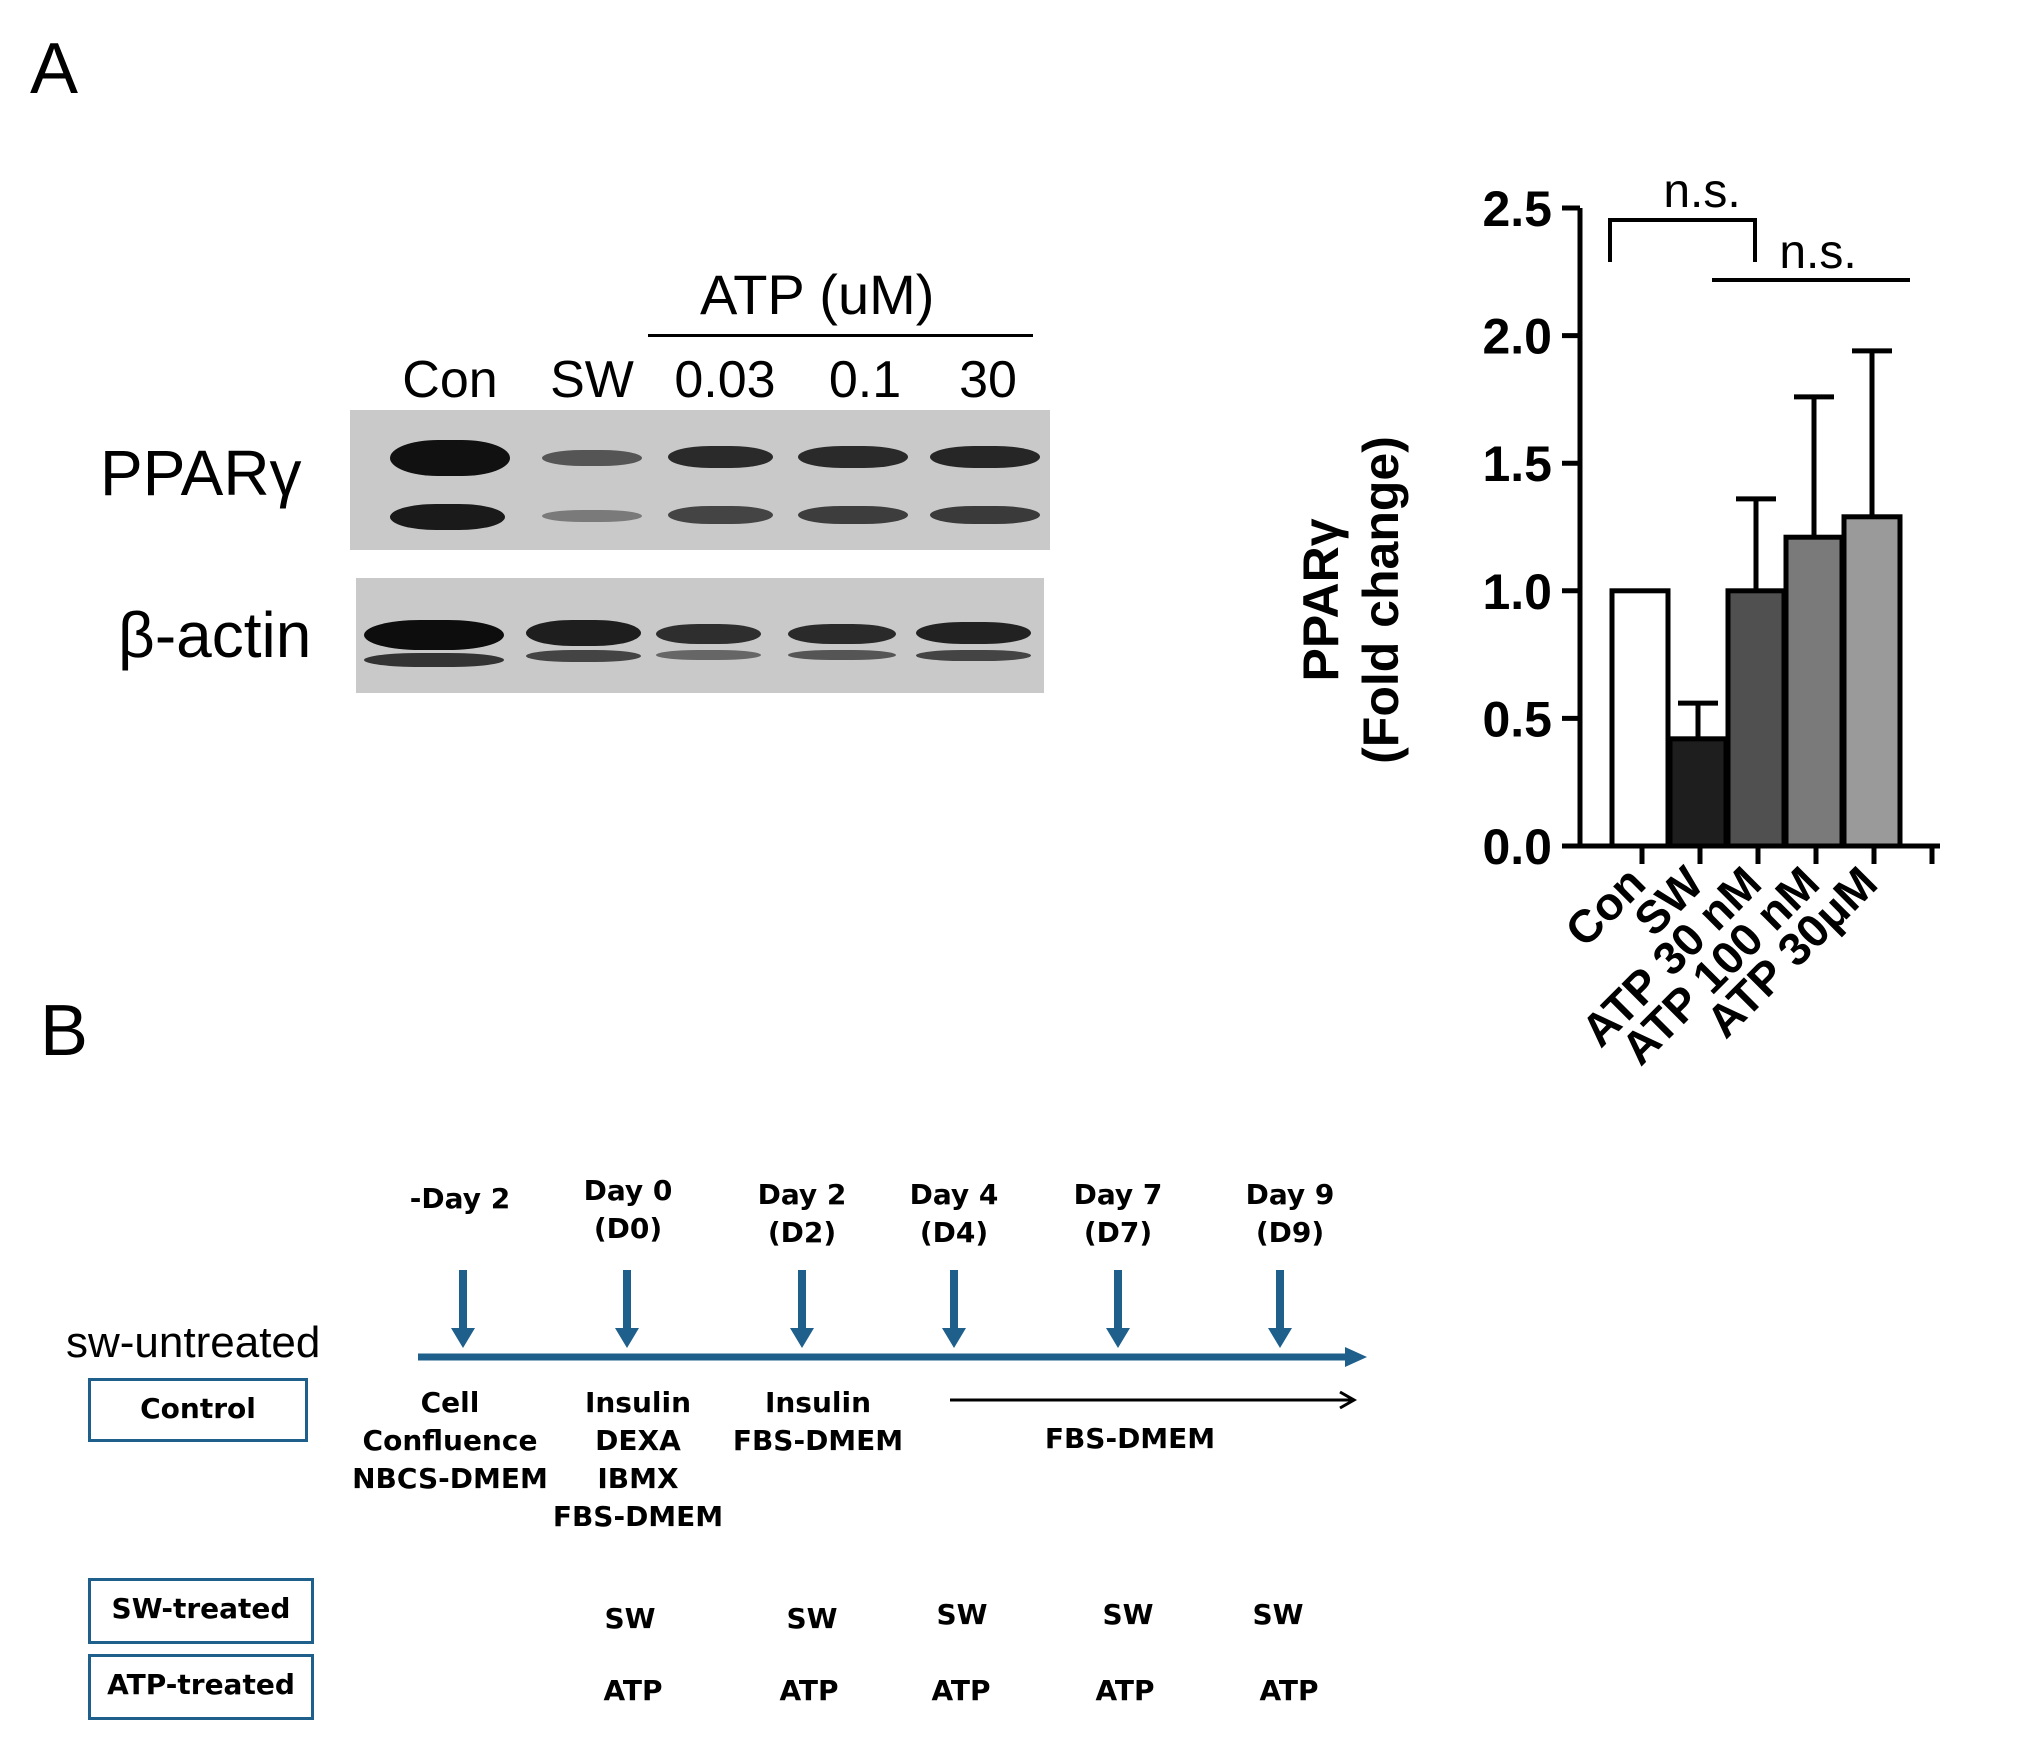  I want to click on lane-label: 30, so click(988, 380).